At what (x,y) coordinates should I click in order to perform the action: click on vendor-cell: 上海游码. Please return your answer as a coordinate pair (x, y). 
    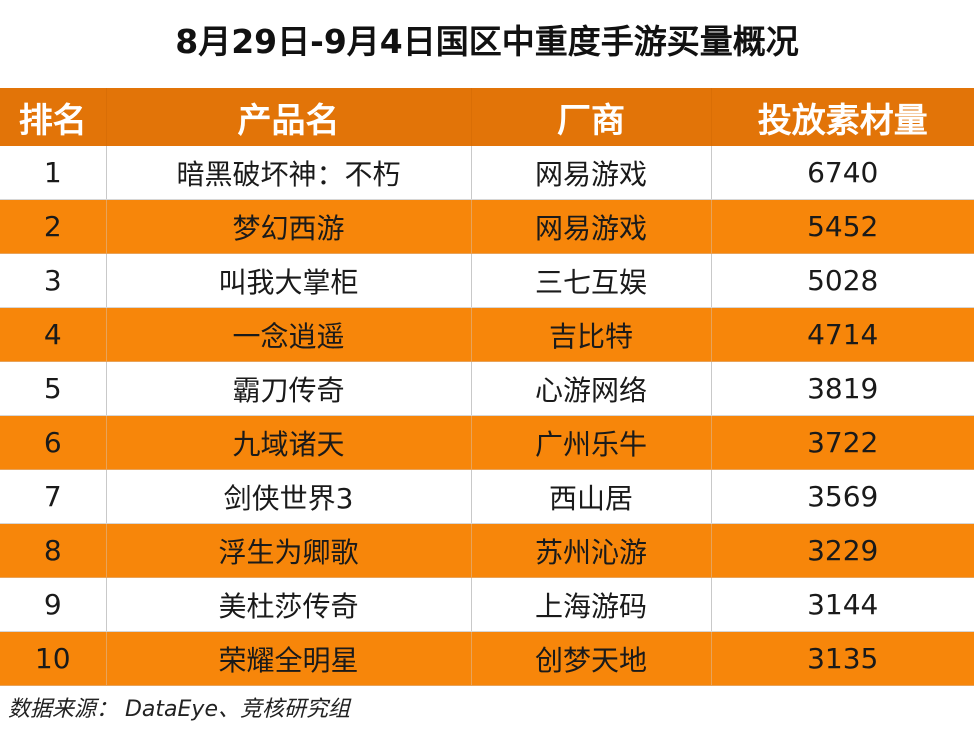
    Looking at the image, I should click on (591, 604).